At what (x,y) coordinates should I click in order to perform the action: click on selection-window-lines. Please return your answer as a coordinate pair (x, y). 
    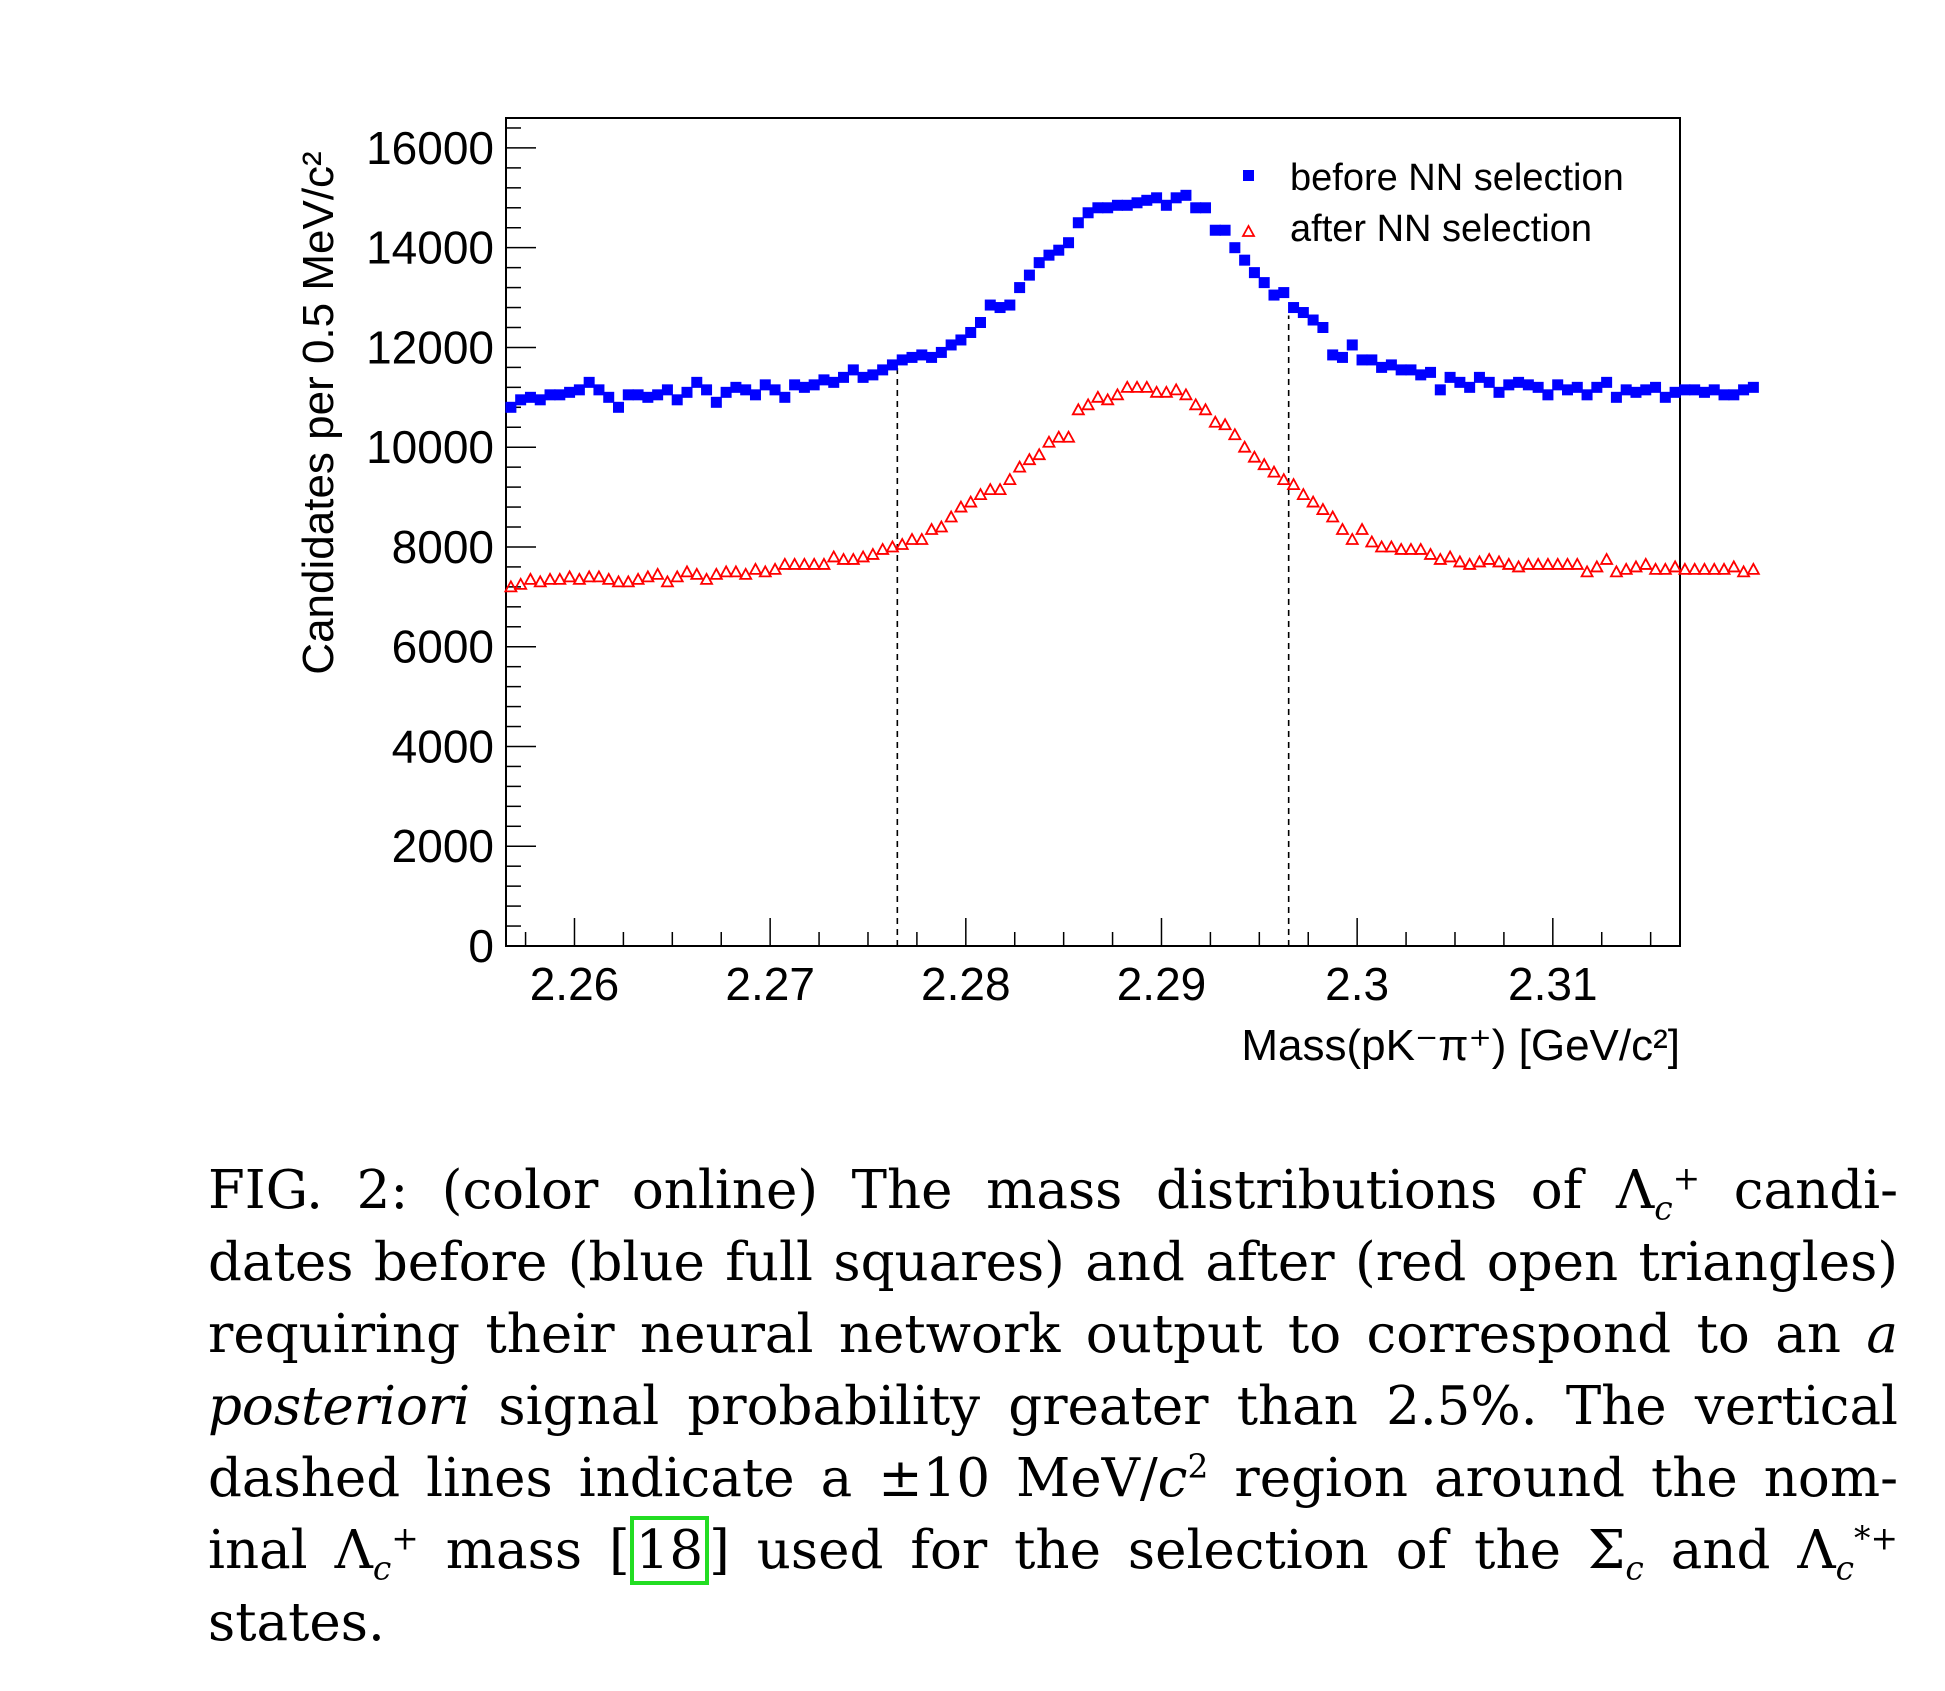
    Looking at the image, I should click on (1093, 630).